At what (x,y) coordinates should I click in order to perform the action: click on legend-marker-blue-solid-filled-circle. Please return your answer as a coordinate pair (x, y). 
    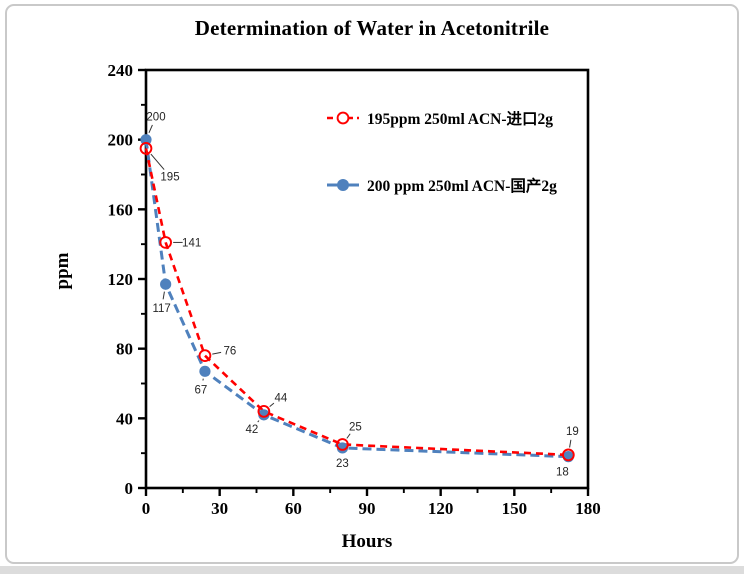
    Looking at the image, I should click on (343, 185).